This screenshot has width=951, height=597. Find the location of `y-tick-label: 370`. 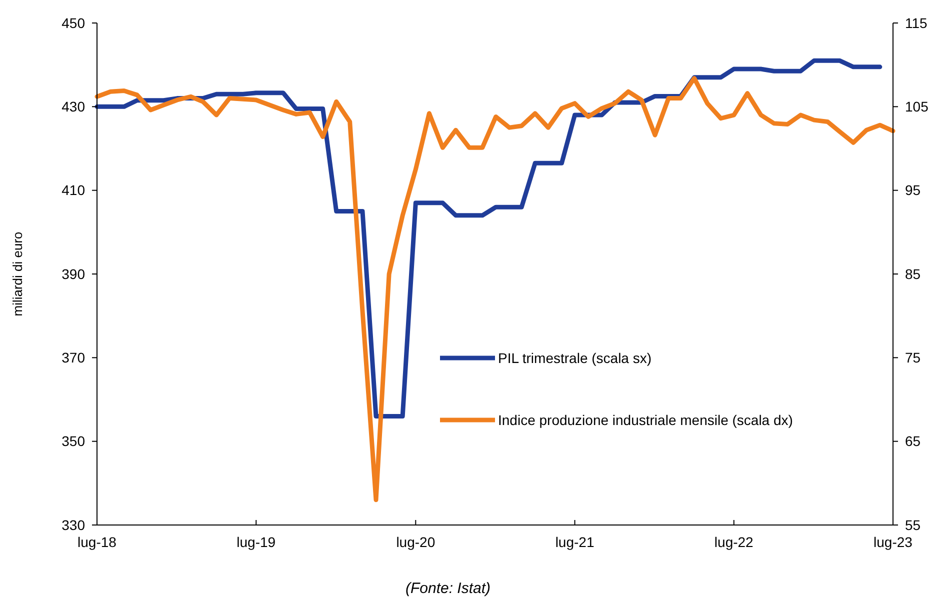

y-tick-label: 370 is located at coordinates (74, 358).